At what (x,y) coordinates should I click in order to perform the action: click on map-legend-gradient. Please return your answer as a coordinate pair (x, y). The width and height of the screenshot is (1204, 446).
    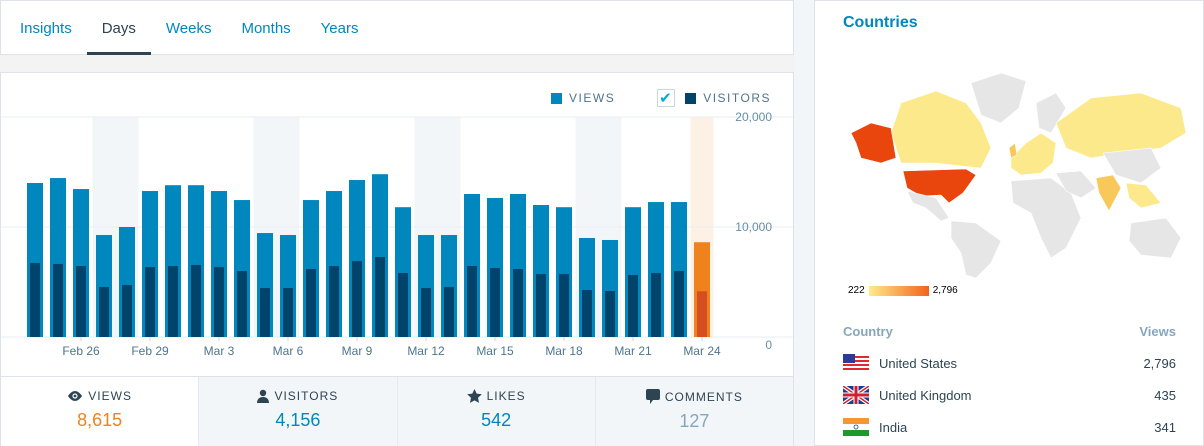
    Looking at the image, I should click on (898, 290).